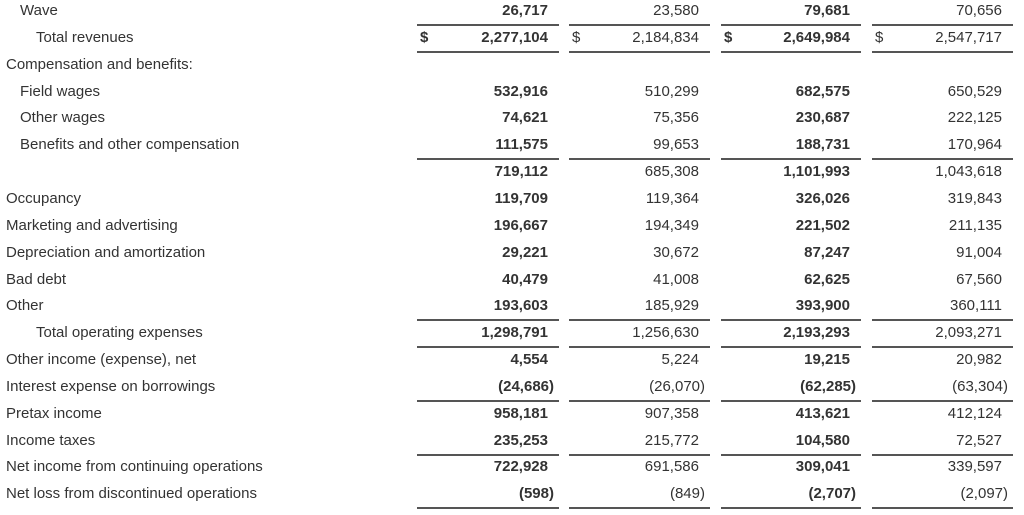 This screenshot has height=515, width=1024. Describe the element at coordinates (791, 388) in the screenshot. I see `value-cell: (62,285)` at that location.